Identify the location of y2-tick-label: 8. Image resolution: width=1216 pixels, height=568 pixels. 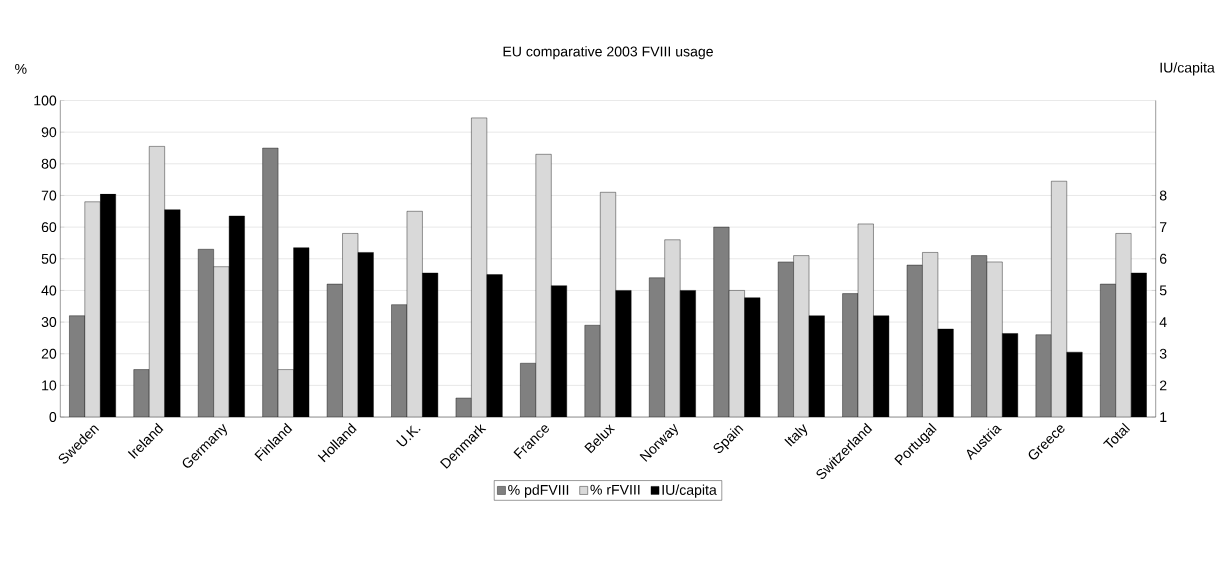
(1163, 195).